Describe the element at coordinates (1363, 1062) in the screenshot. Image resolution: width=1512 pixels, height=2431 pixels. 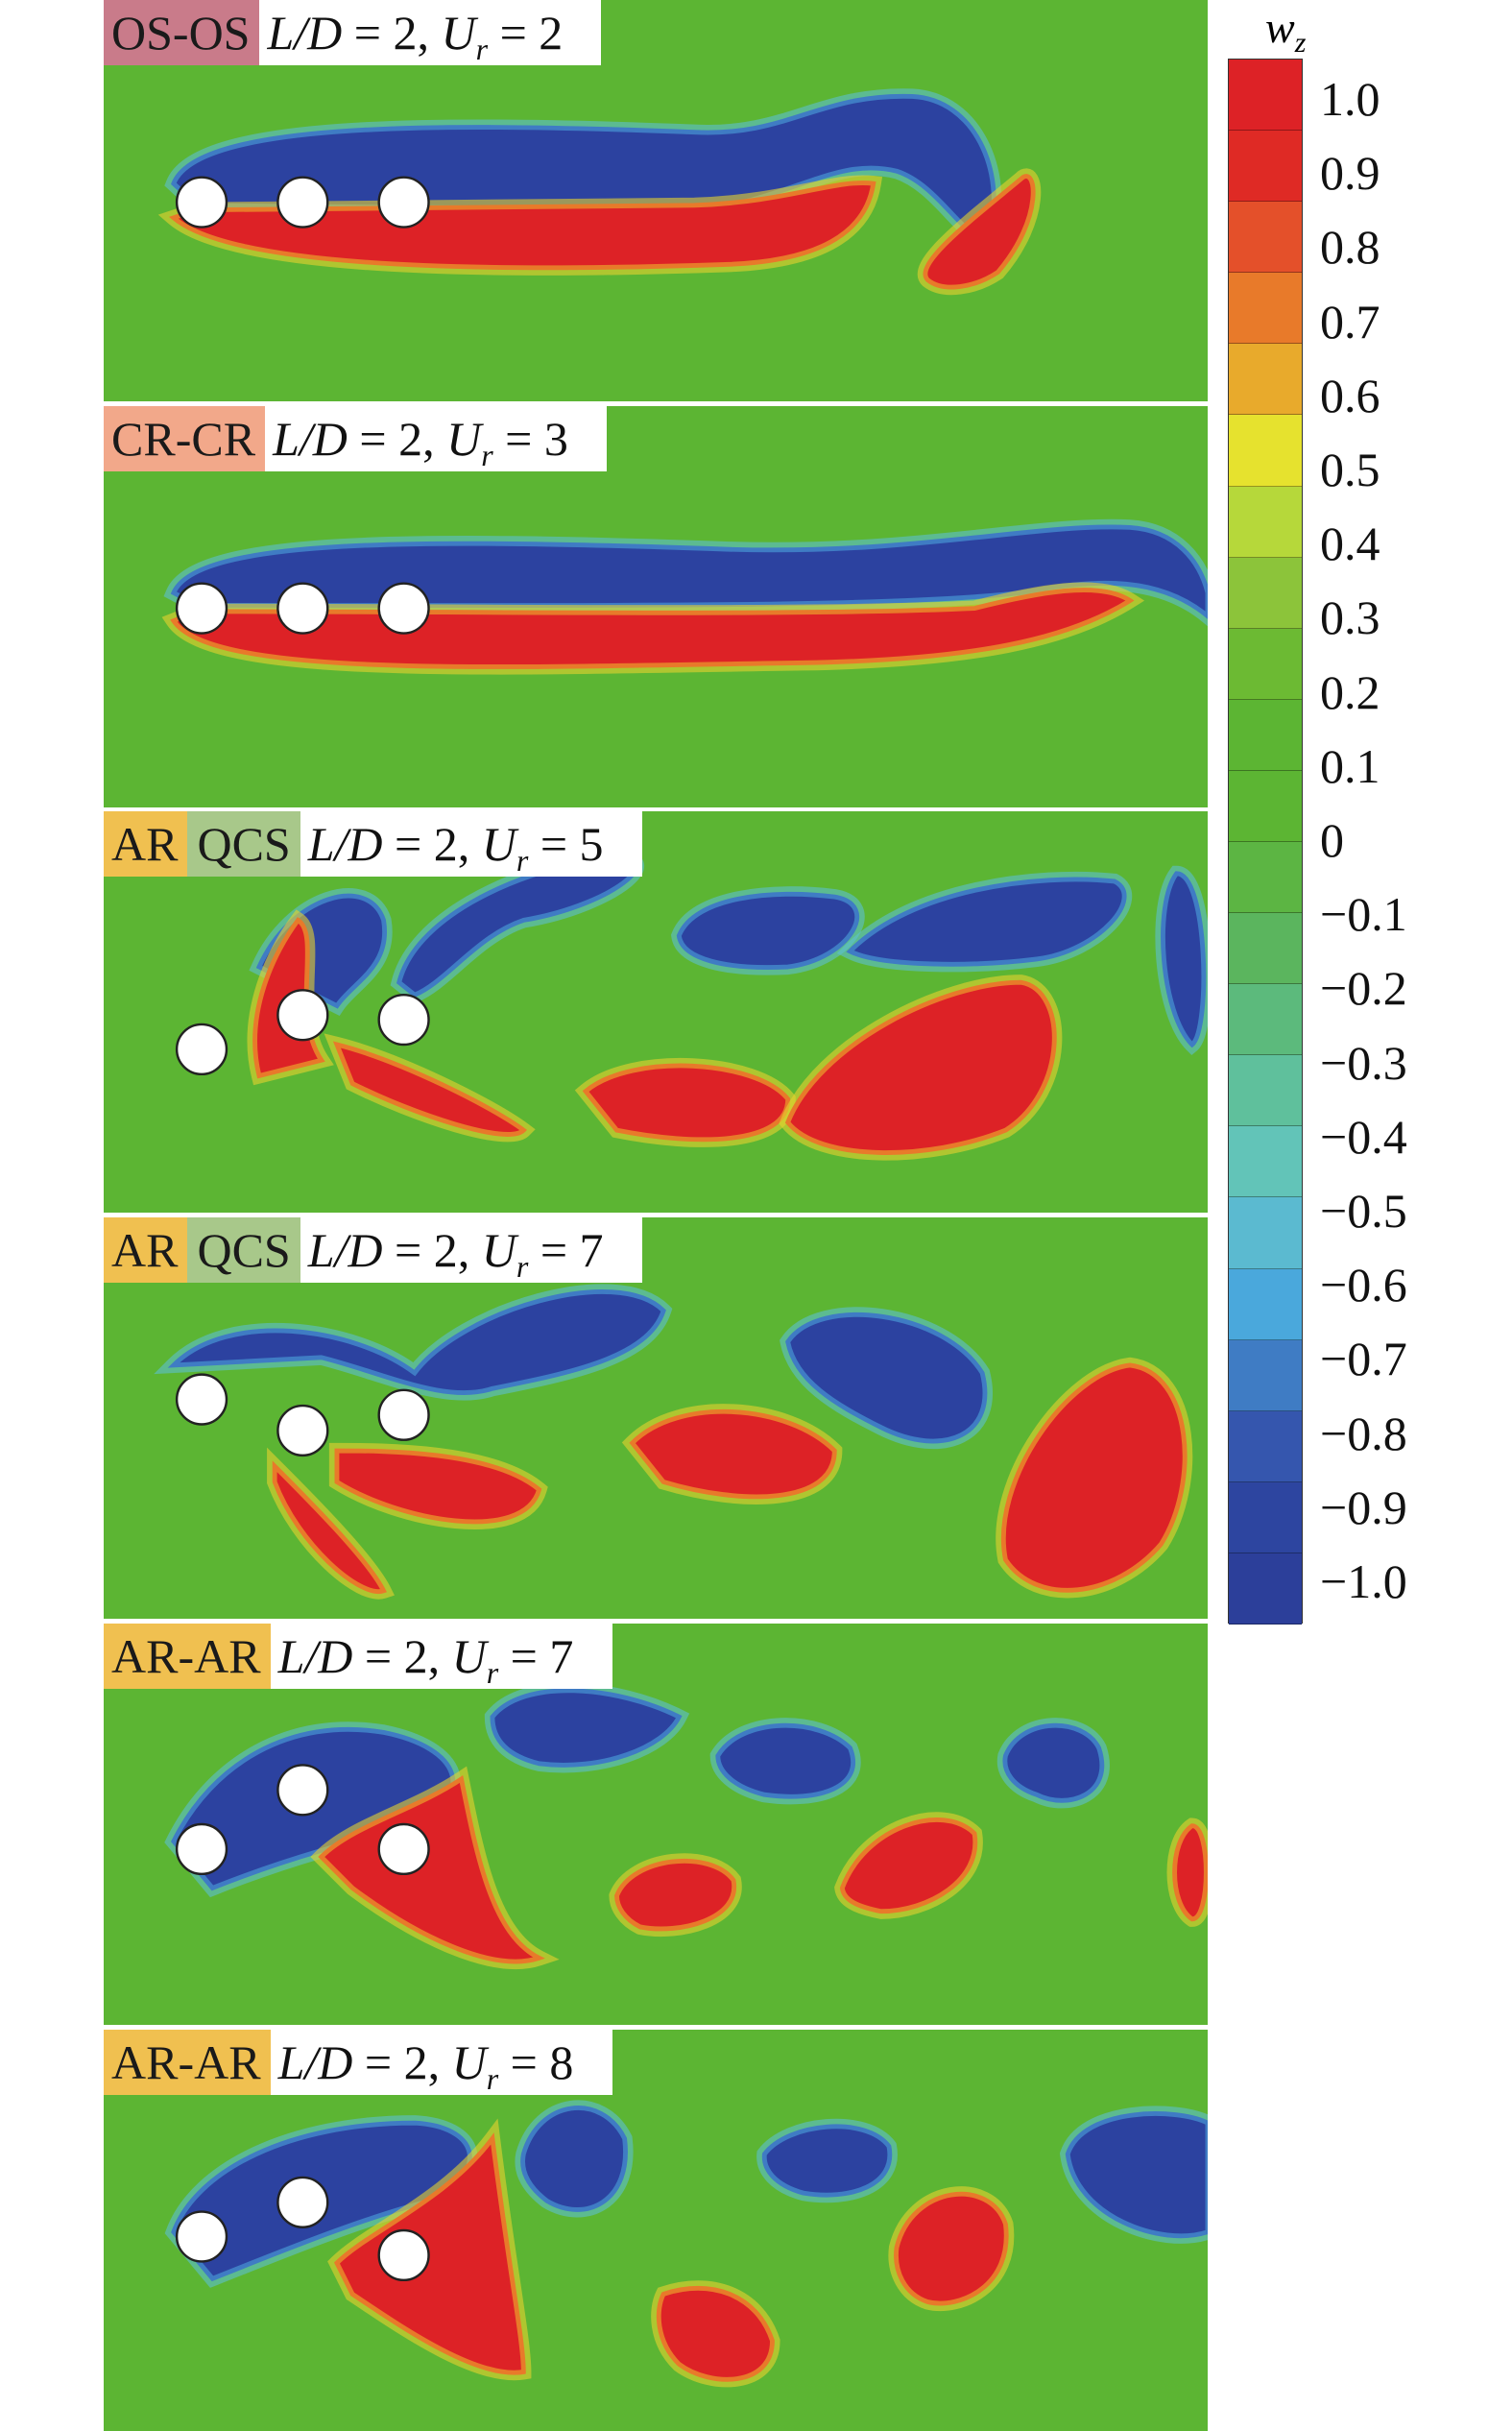
I see `colorbar-tick-label: −0.3` at that location.